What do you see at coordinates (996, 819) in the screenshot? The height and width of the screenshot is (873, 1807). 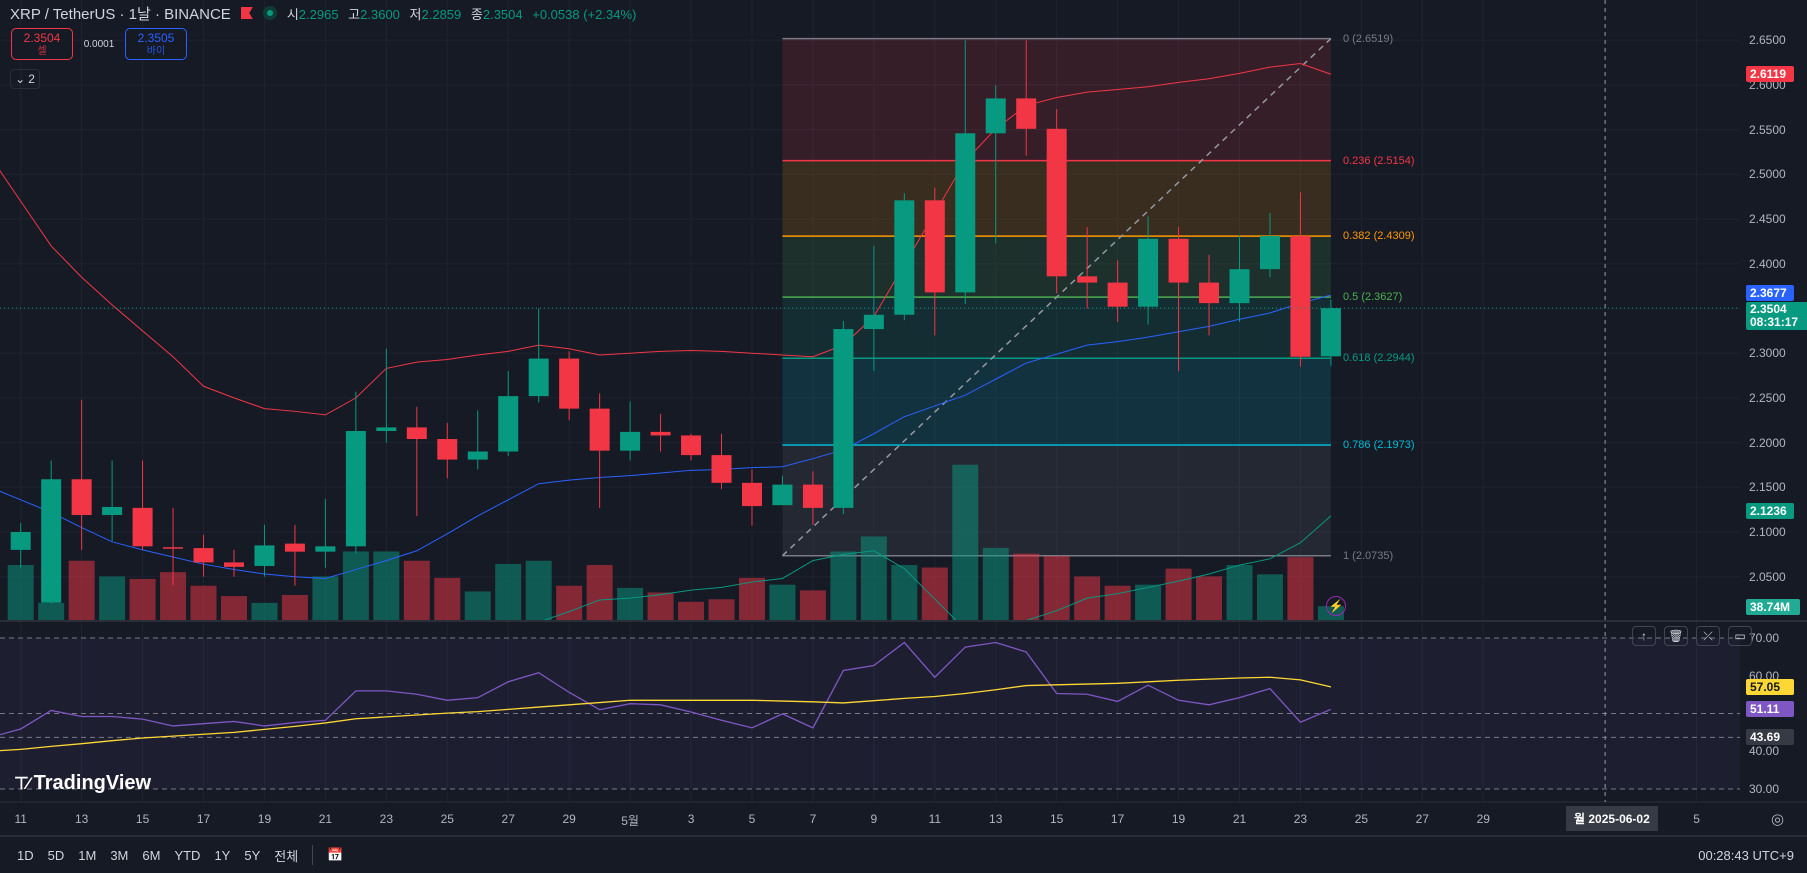 I see `time-axis-label: 13` at bounding box center [996, 819].